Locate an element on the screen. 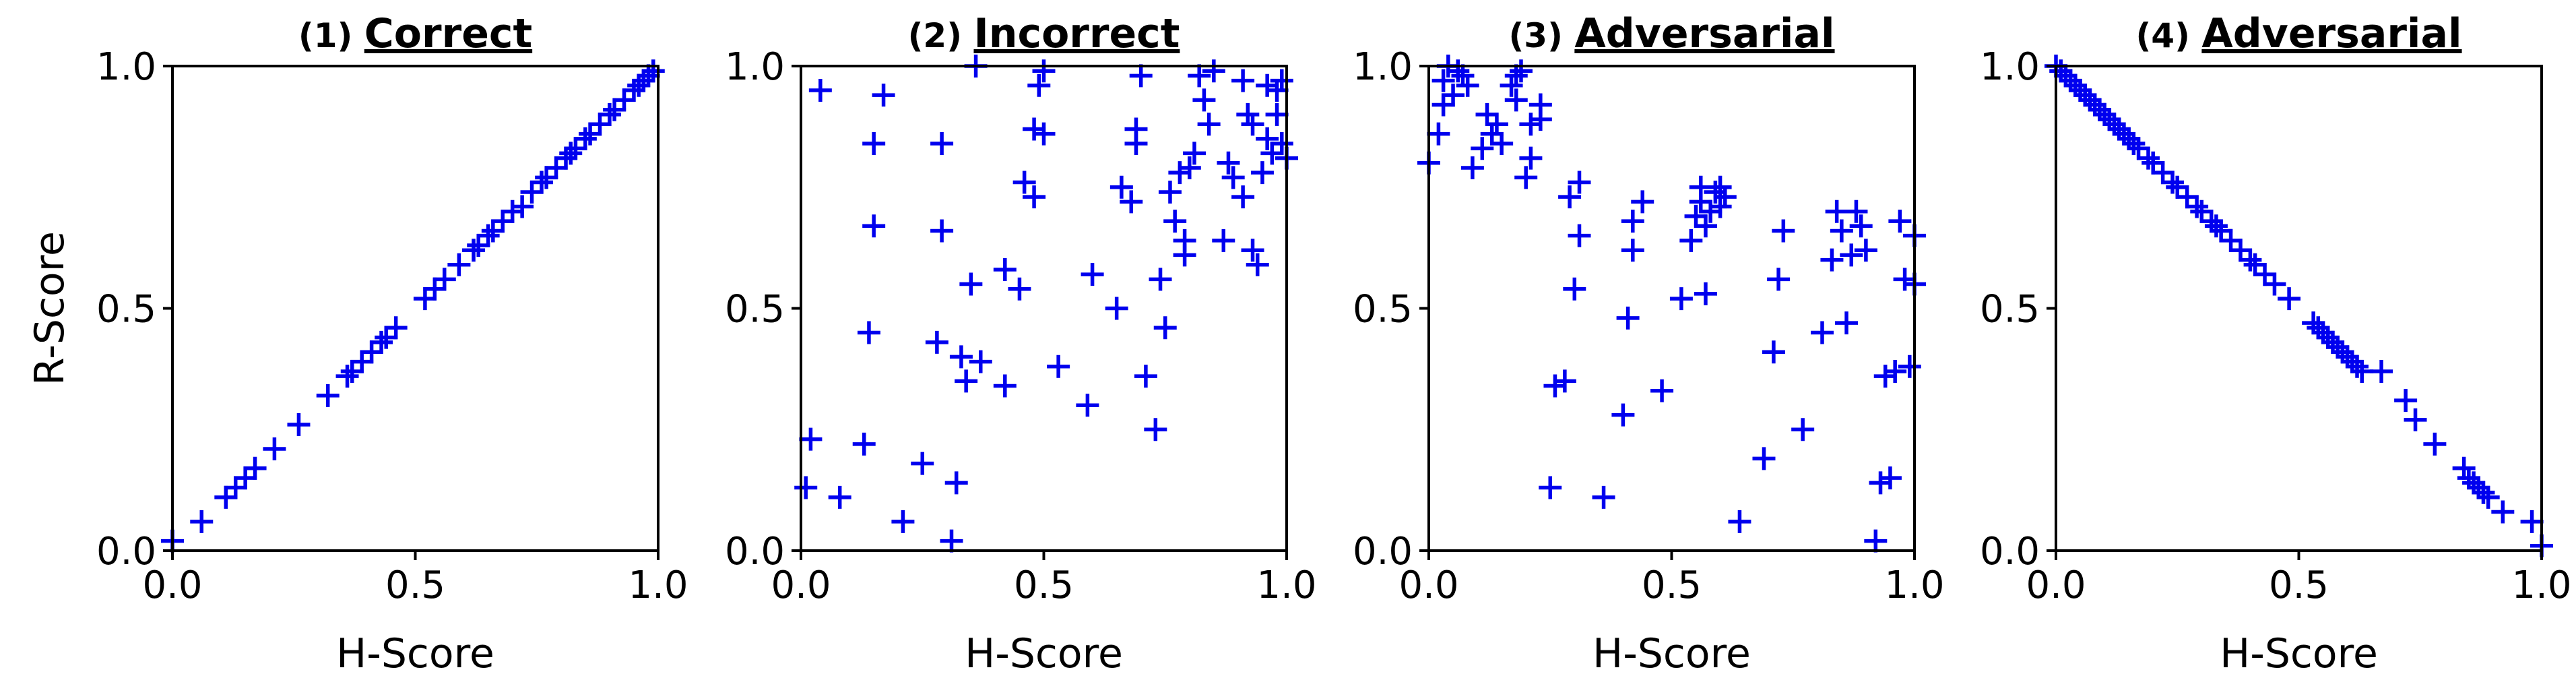  y-tick-label: 1.0 is located at coordinates (1383, 67).